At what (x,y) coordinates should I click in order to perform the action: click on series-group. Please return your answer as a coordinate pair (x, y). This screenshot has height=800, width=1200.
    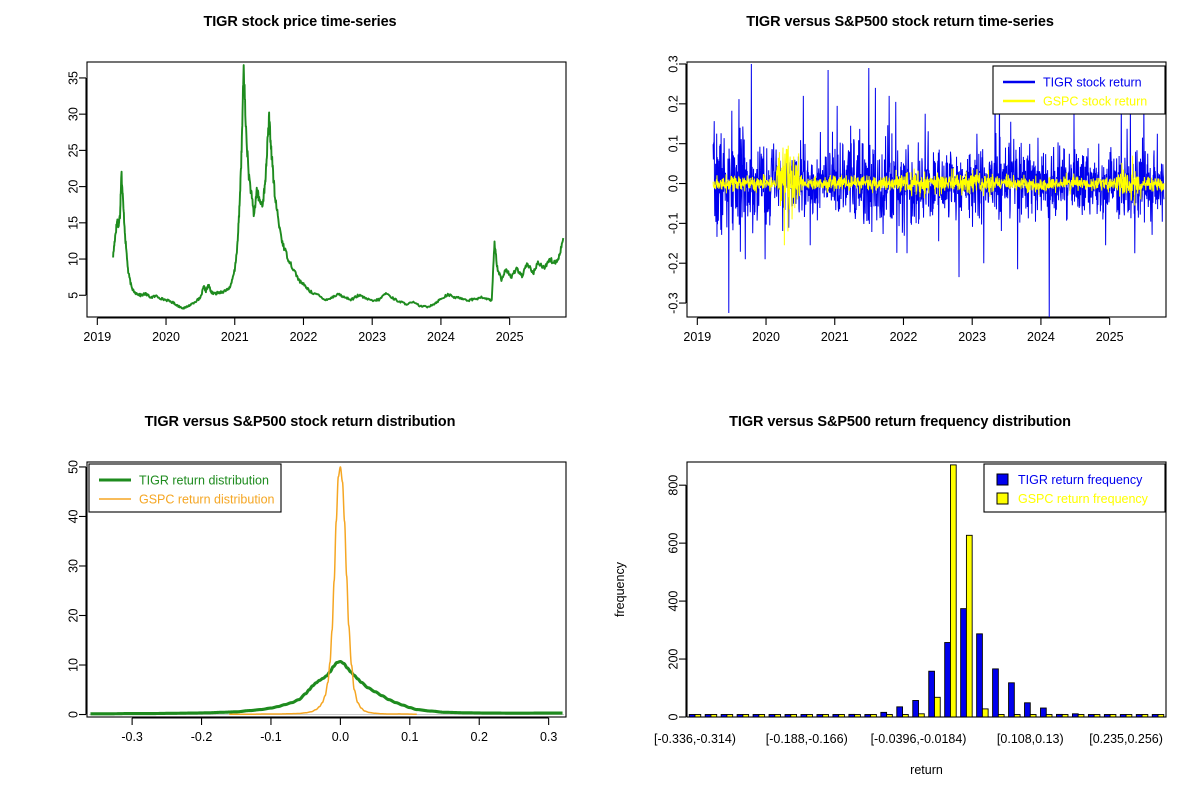
    Looking at the image, I should click on (938, 190).